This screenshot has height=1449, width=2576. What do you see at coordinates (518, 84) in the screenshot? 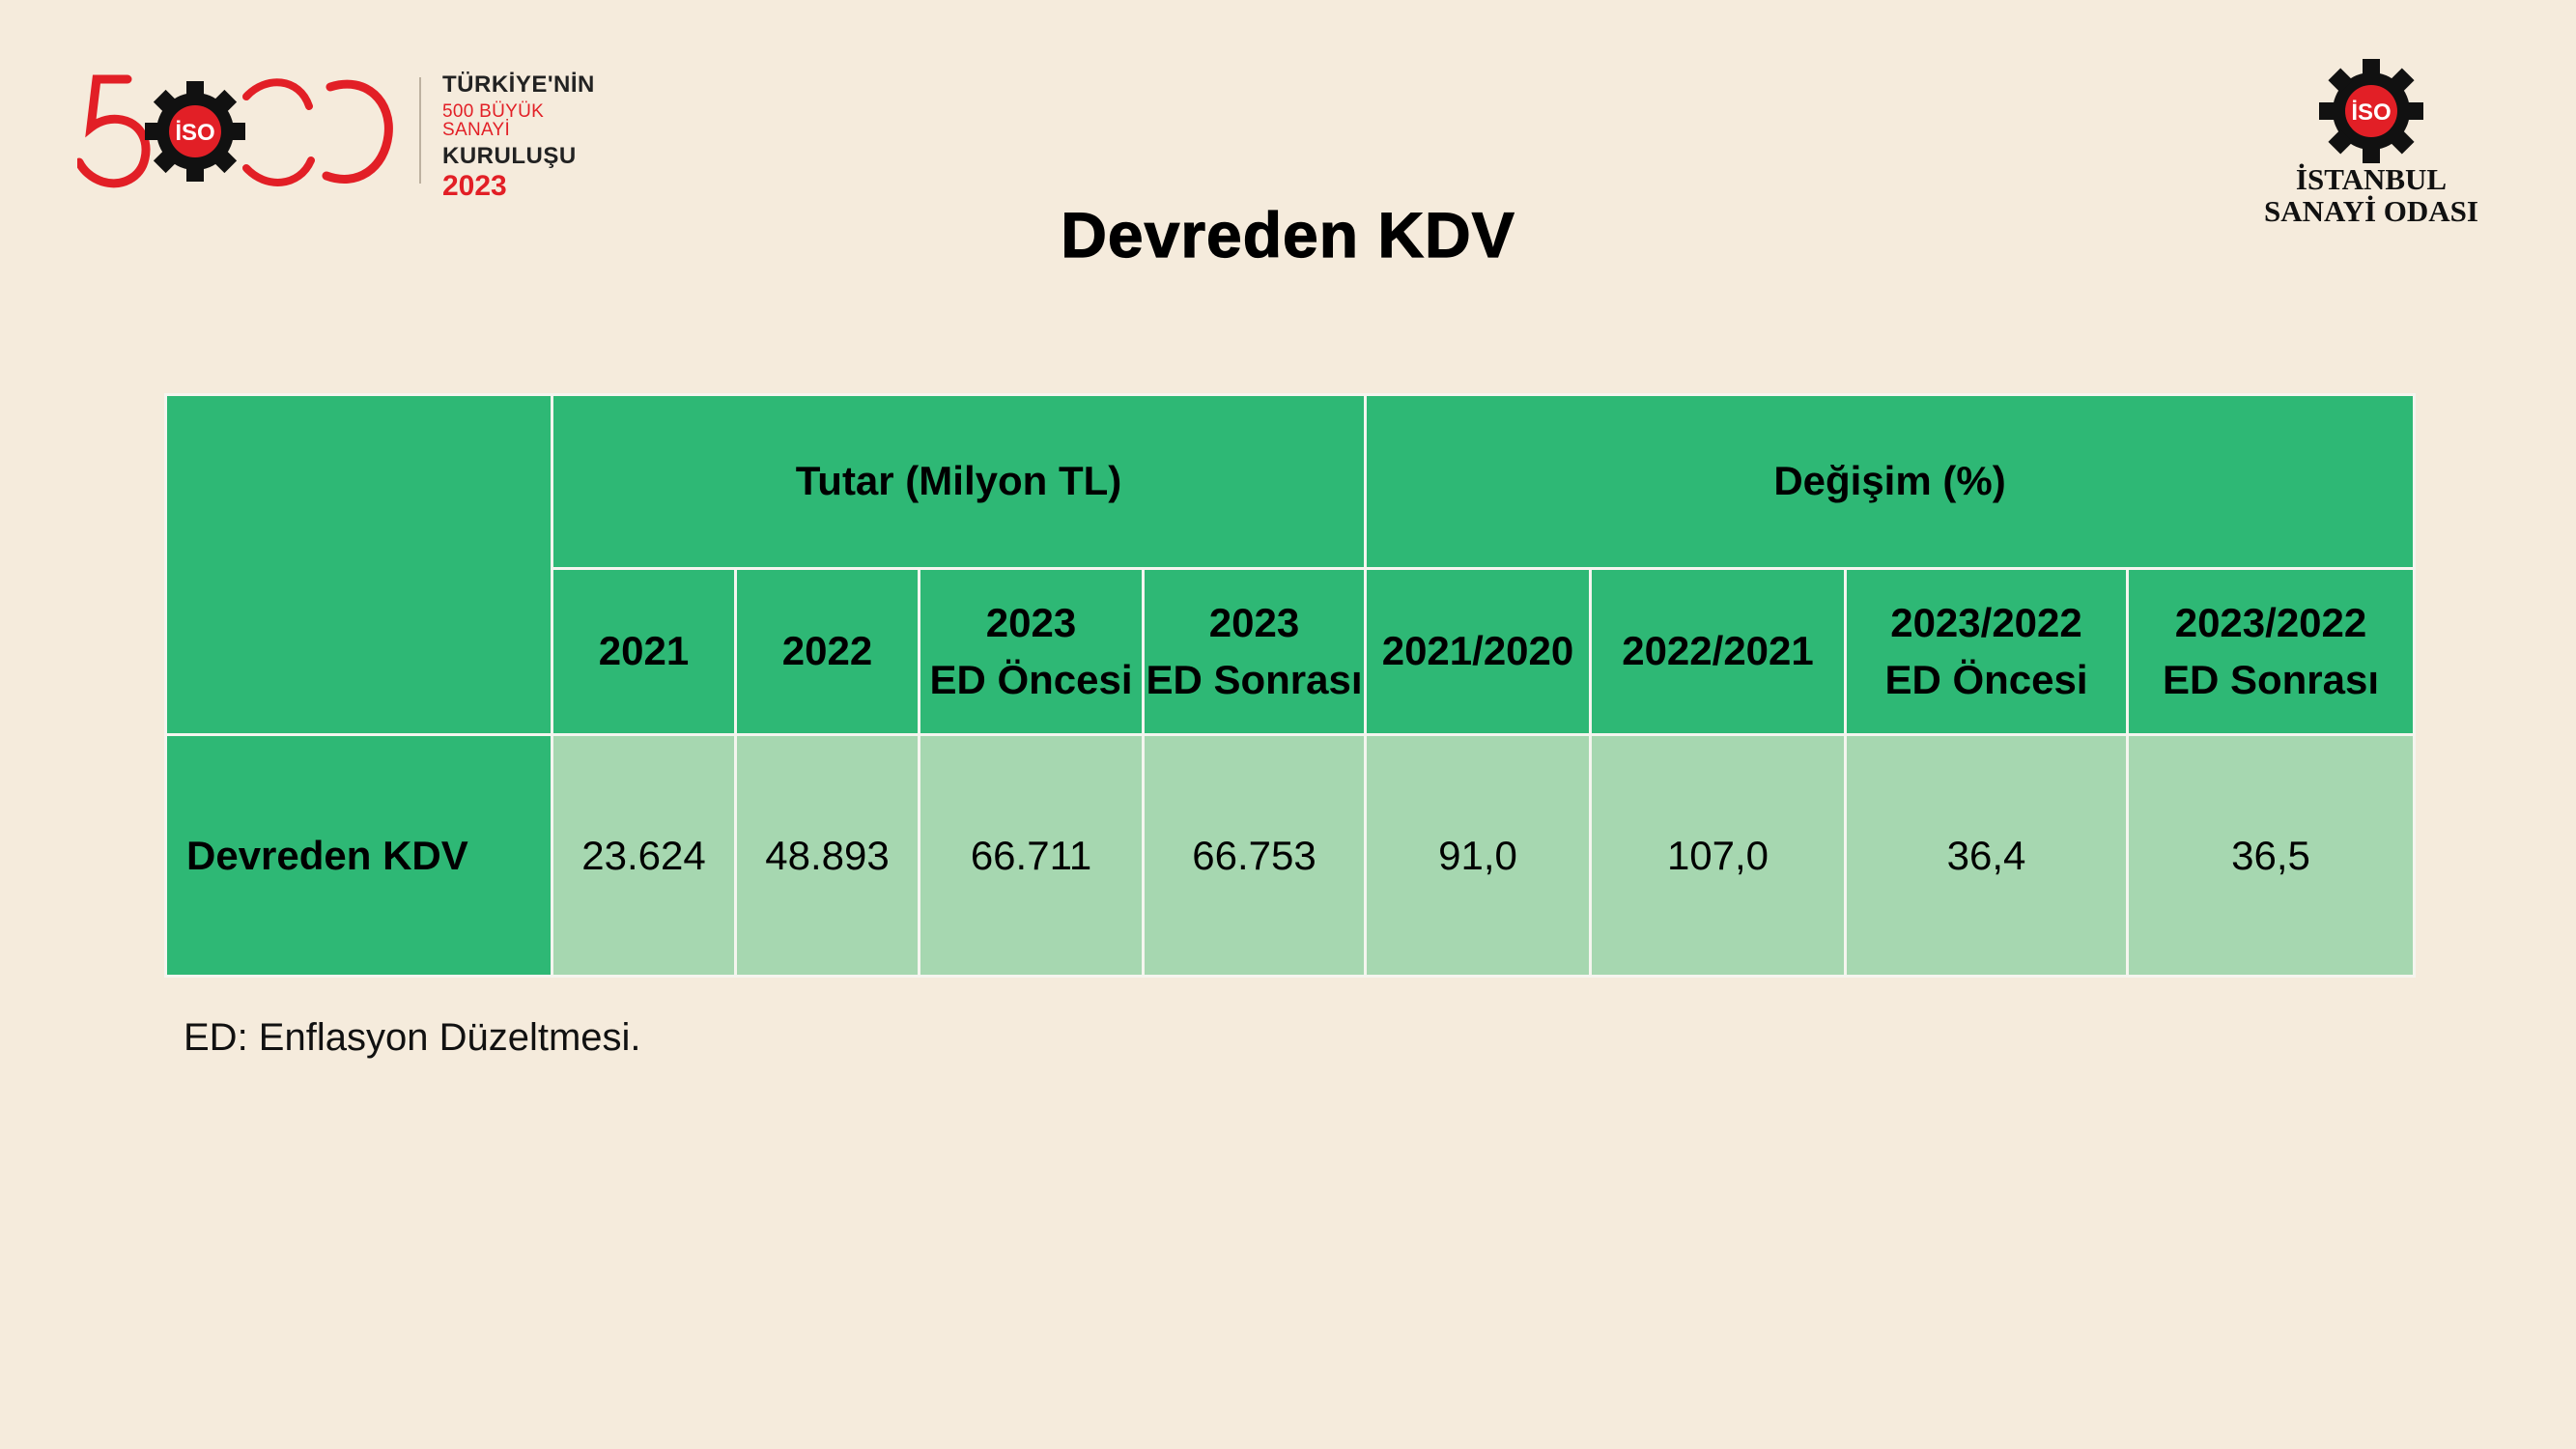
I see `logo-500-line1: TÜRKİYE'NİN` at bounding box center [518, 84].